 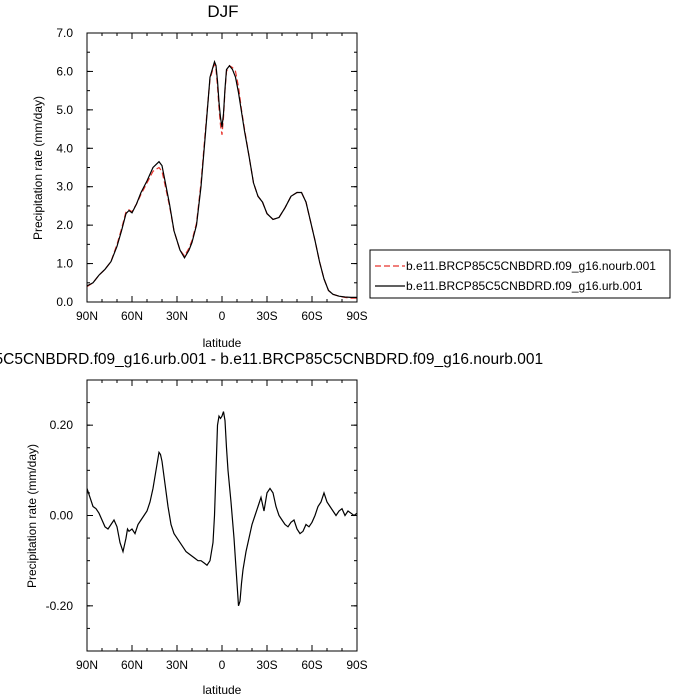 What do you see at coordinates (311, 665) in the screenshot?
I see `bottom-x-tick-label: 60S` at bounding box center [311, 665].